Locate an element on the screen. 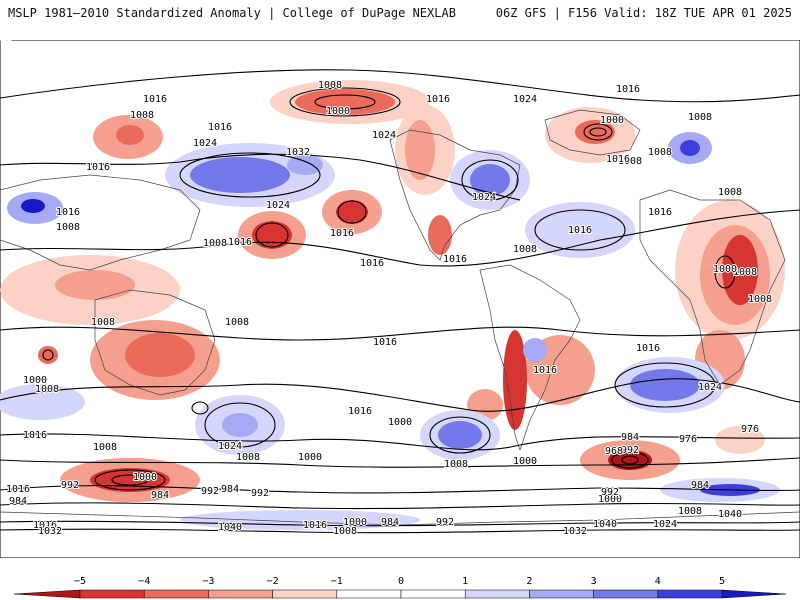 The image size is (800, 600). colorbar: −5 −4 −3 −2 −1 0 1 2 3 4 5 is located at coordinates (400, 587).